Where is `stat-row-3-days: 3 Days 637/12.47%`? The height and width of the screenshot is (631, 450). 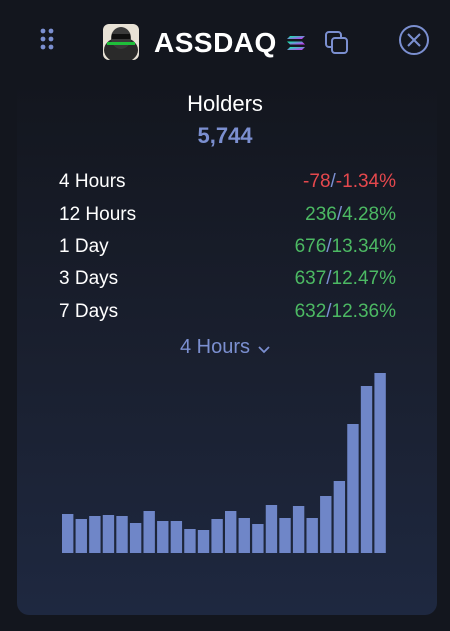 stat-row-3-days: 3 Days 637/12.47% is located at coordinates (227, 279).